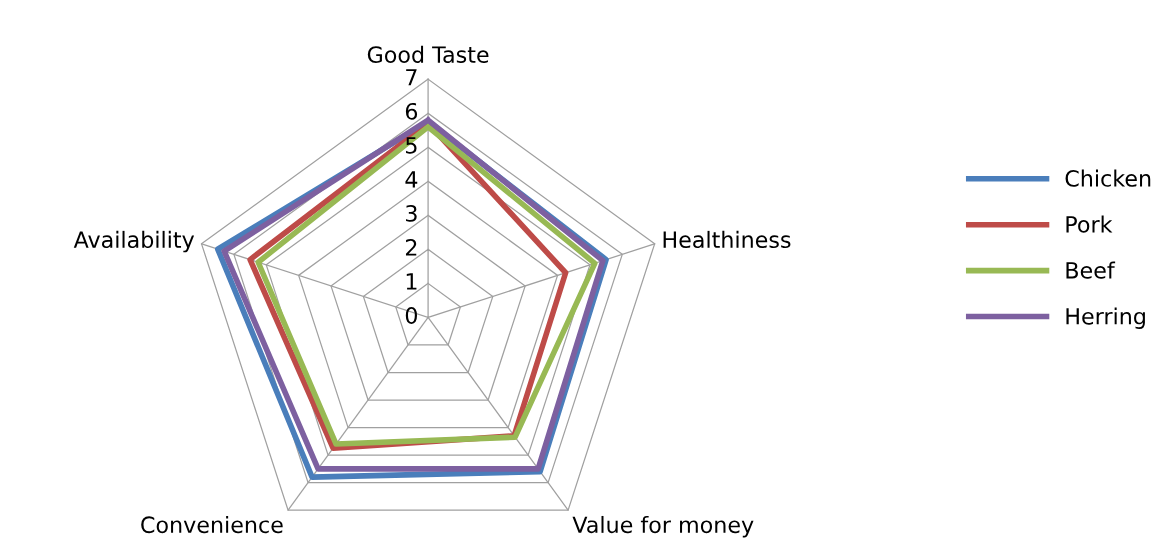  I want to click on spoke-label: Value for money, so click(663, 526).